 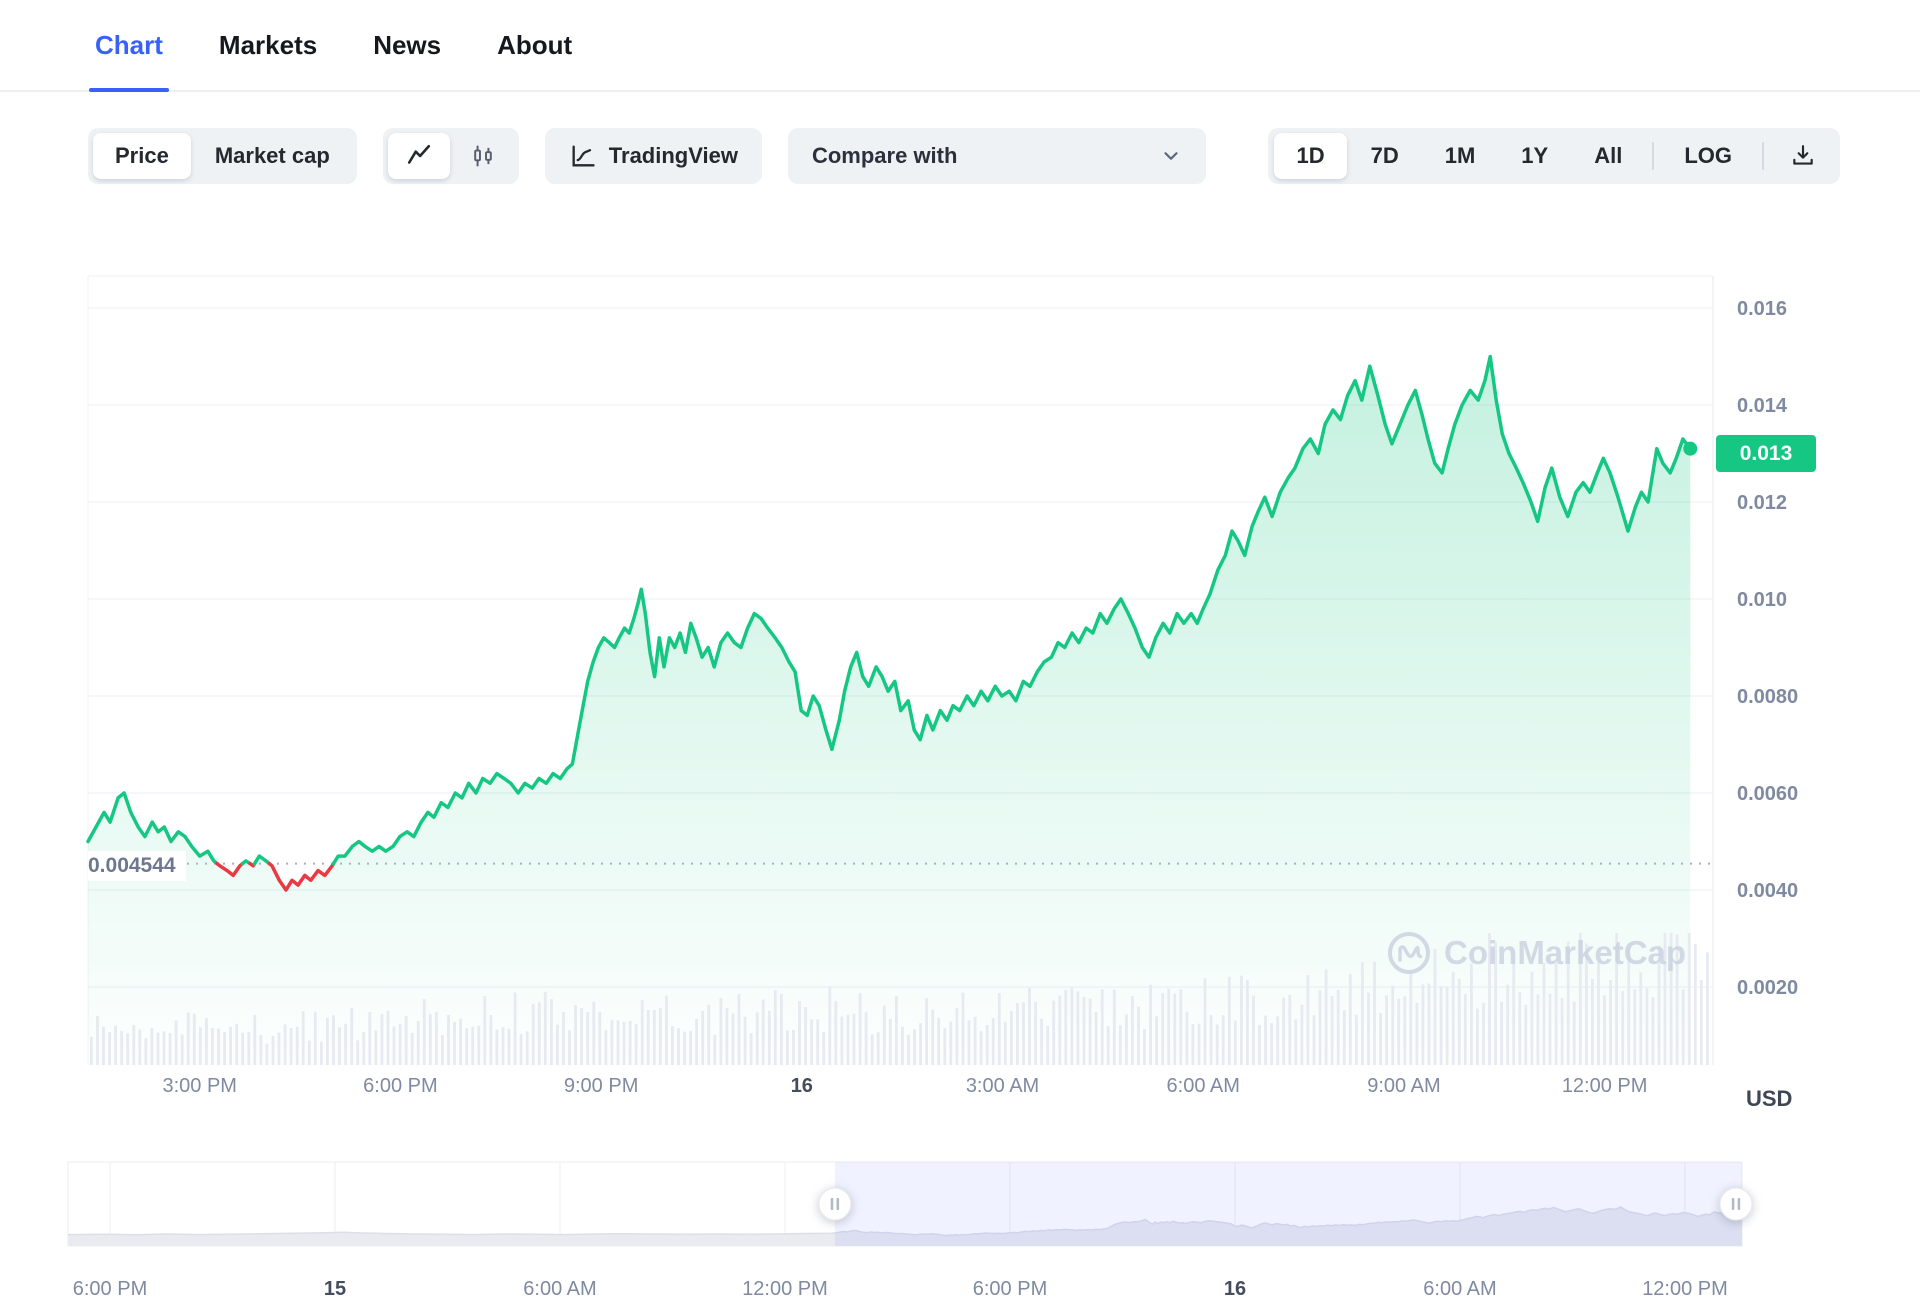 I want to click on log-scale-button: LOG, so click(x=1708, y=156).